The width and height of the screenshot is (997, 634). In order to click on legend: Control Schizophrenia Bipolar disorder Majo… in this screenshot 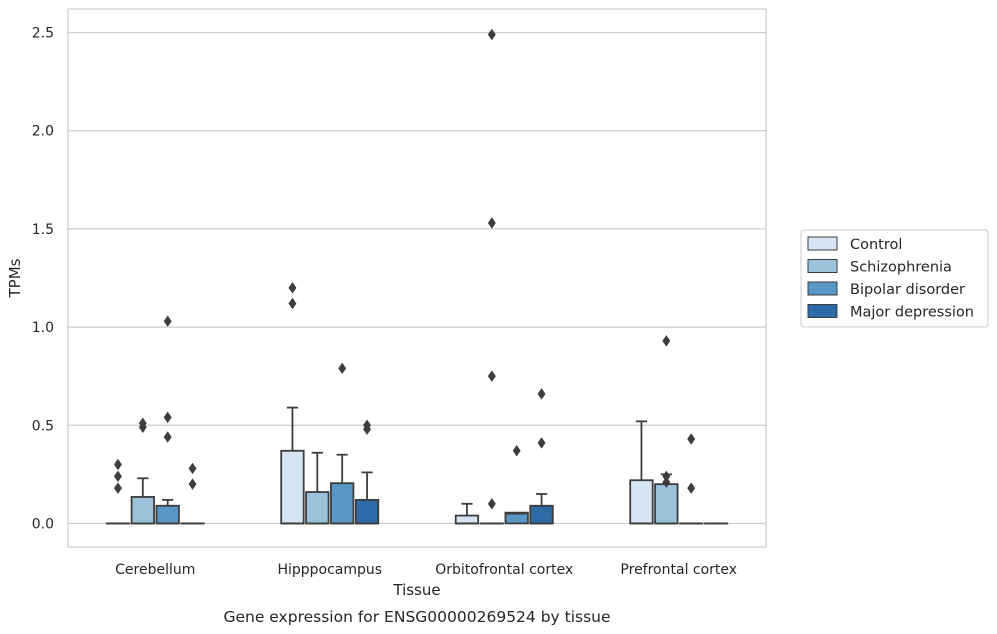, I will do `click(894, 278)`.